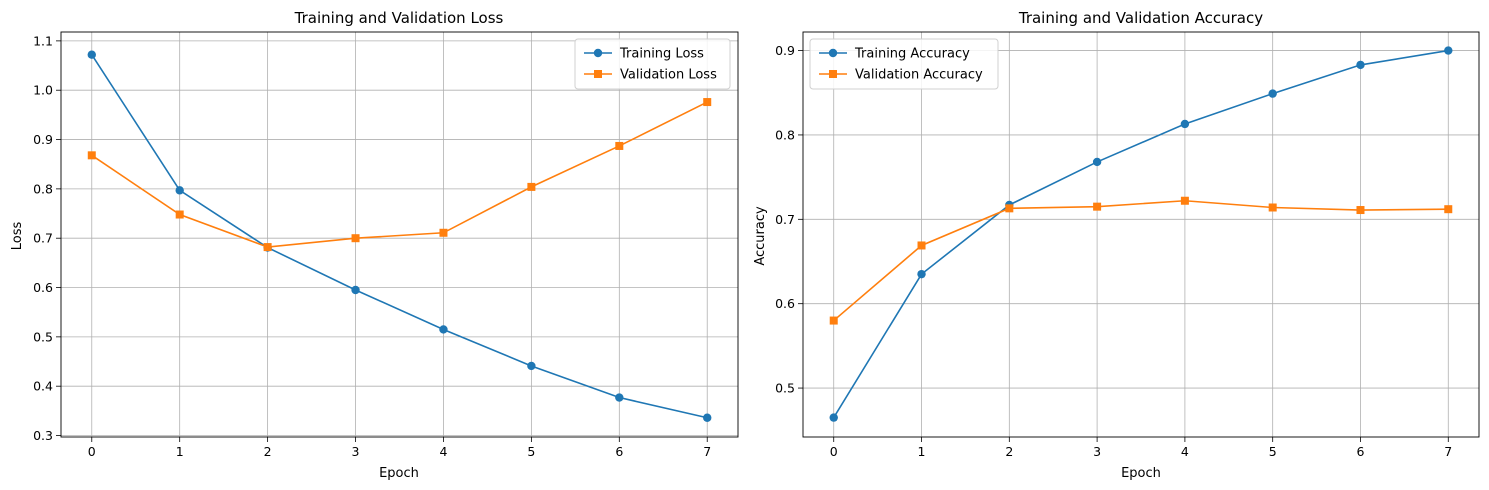 The image size is (1489, 490). I want to click on y-tick-label: 0.3, so click(43, 435).